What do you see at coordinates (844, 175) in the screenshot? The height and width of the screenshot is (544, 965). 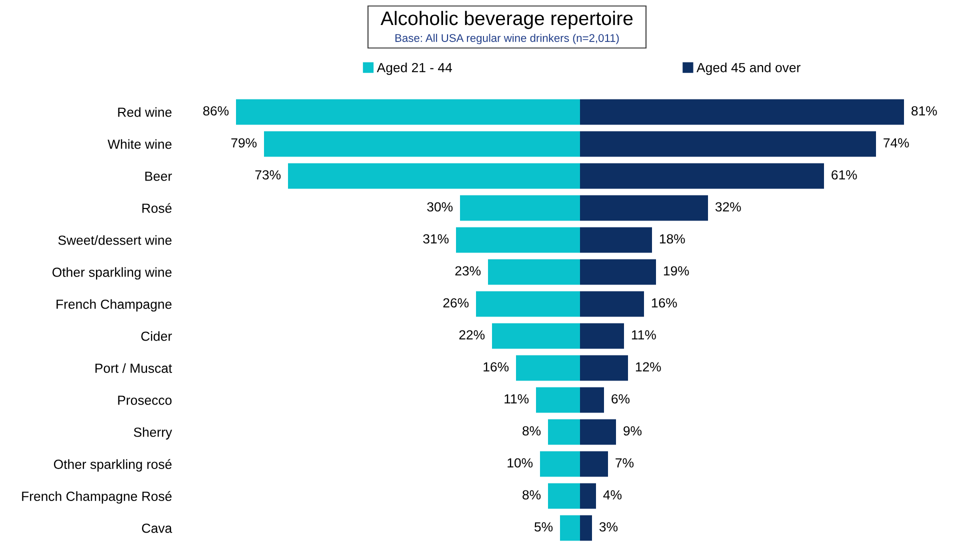 I see `data-label: 61%` at bounding box center [844, 175].